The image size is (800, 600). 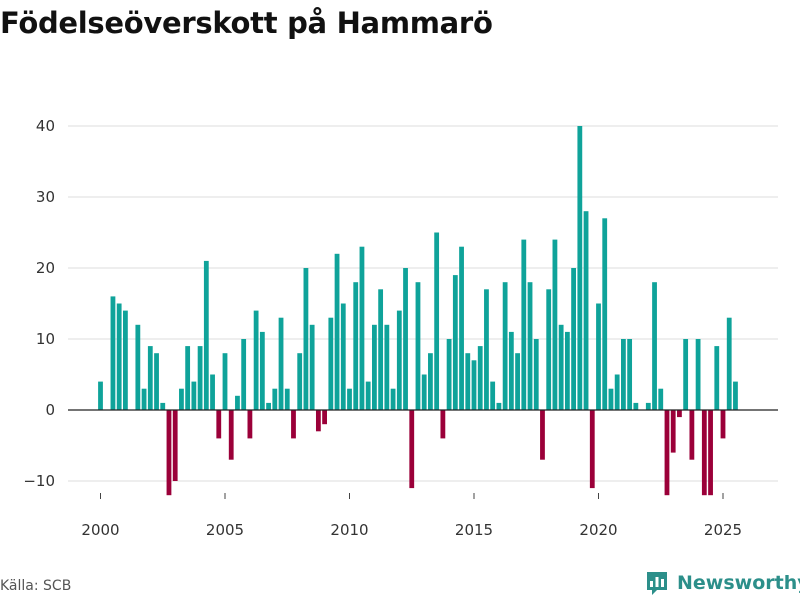 I want to click on chart-title: Födelseöverskott på Hammarö, so click(x=246, y=23).